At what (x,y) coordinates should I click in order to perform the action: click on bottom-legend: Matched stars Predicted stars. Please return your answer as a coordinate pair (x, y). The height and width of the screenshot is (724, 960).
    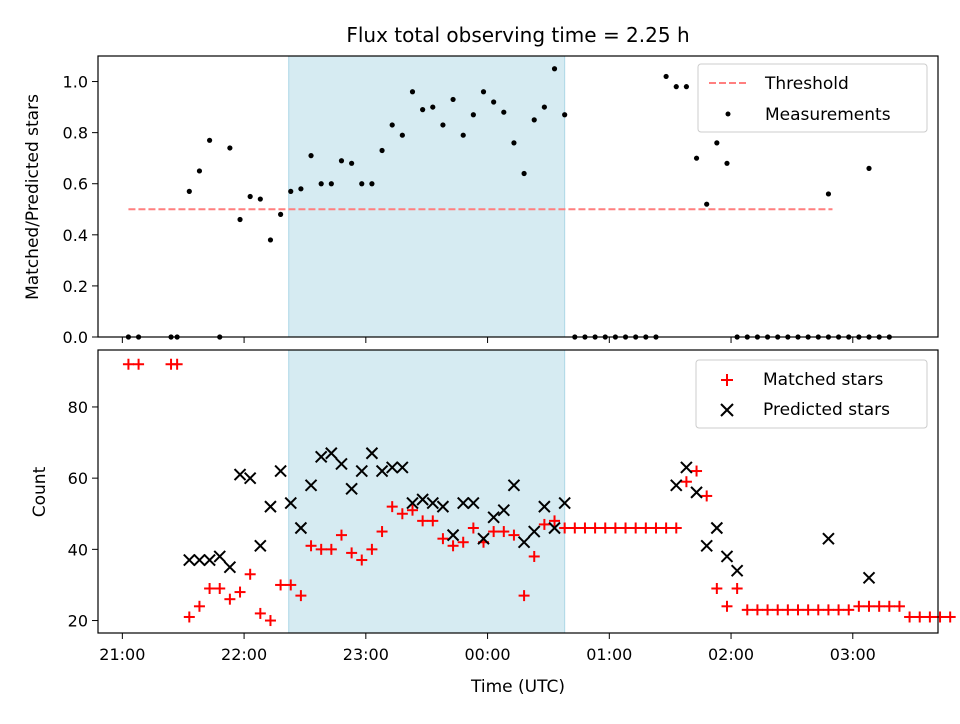
    Looking at the image, I should click on (811, 394).